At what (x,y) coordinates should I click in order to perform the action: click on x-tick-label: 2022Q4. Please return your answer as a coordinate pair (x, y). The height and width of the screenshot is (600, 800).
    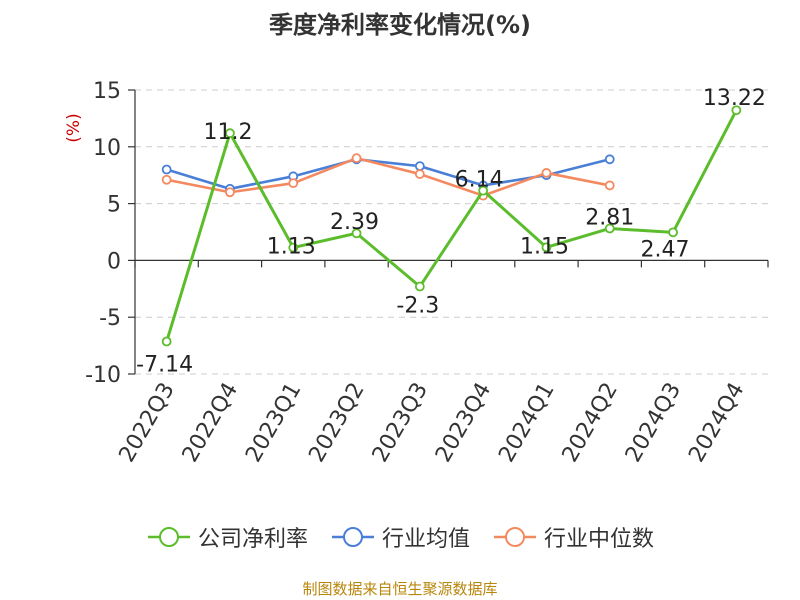
    Looking at the image, I should click on (210, 423).